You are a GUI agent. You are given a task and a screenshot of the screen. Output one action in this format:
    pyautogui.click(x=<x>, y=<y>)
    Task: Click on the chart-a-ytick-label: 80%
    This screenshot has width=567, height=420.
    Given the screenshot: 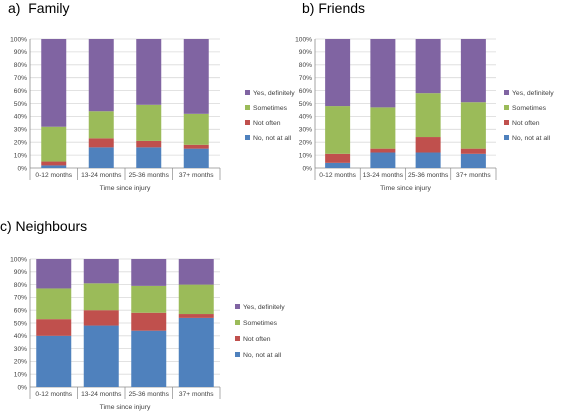 What is the action you would take?
    pyautogui.click(x=20, y=65)
    